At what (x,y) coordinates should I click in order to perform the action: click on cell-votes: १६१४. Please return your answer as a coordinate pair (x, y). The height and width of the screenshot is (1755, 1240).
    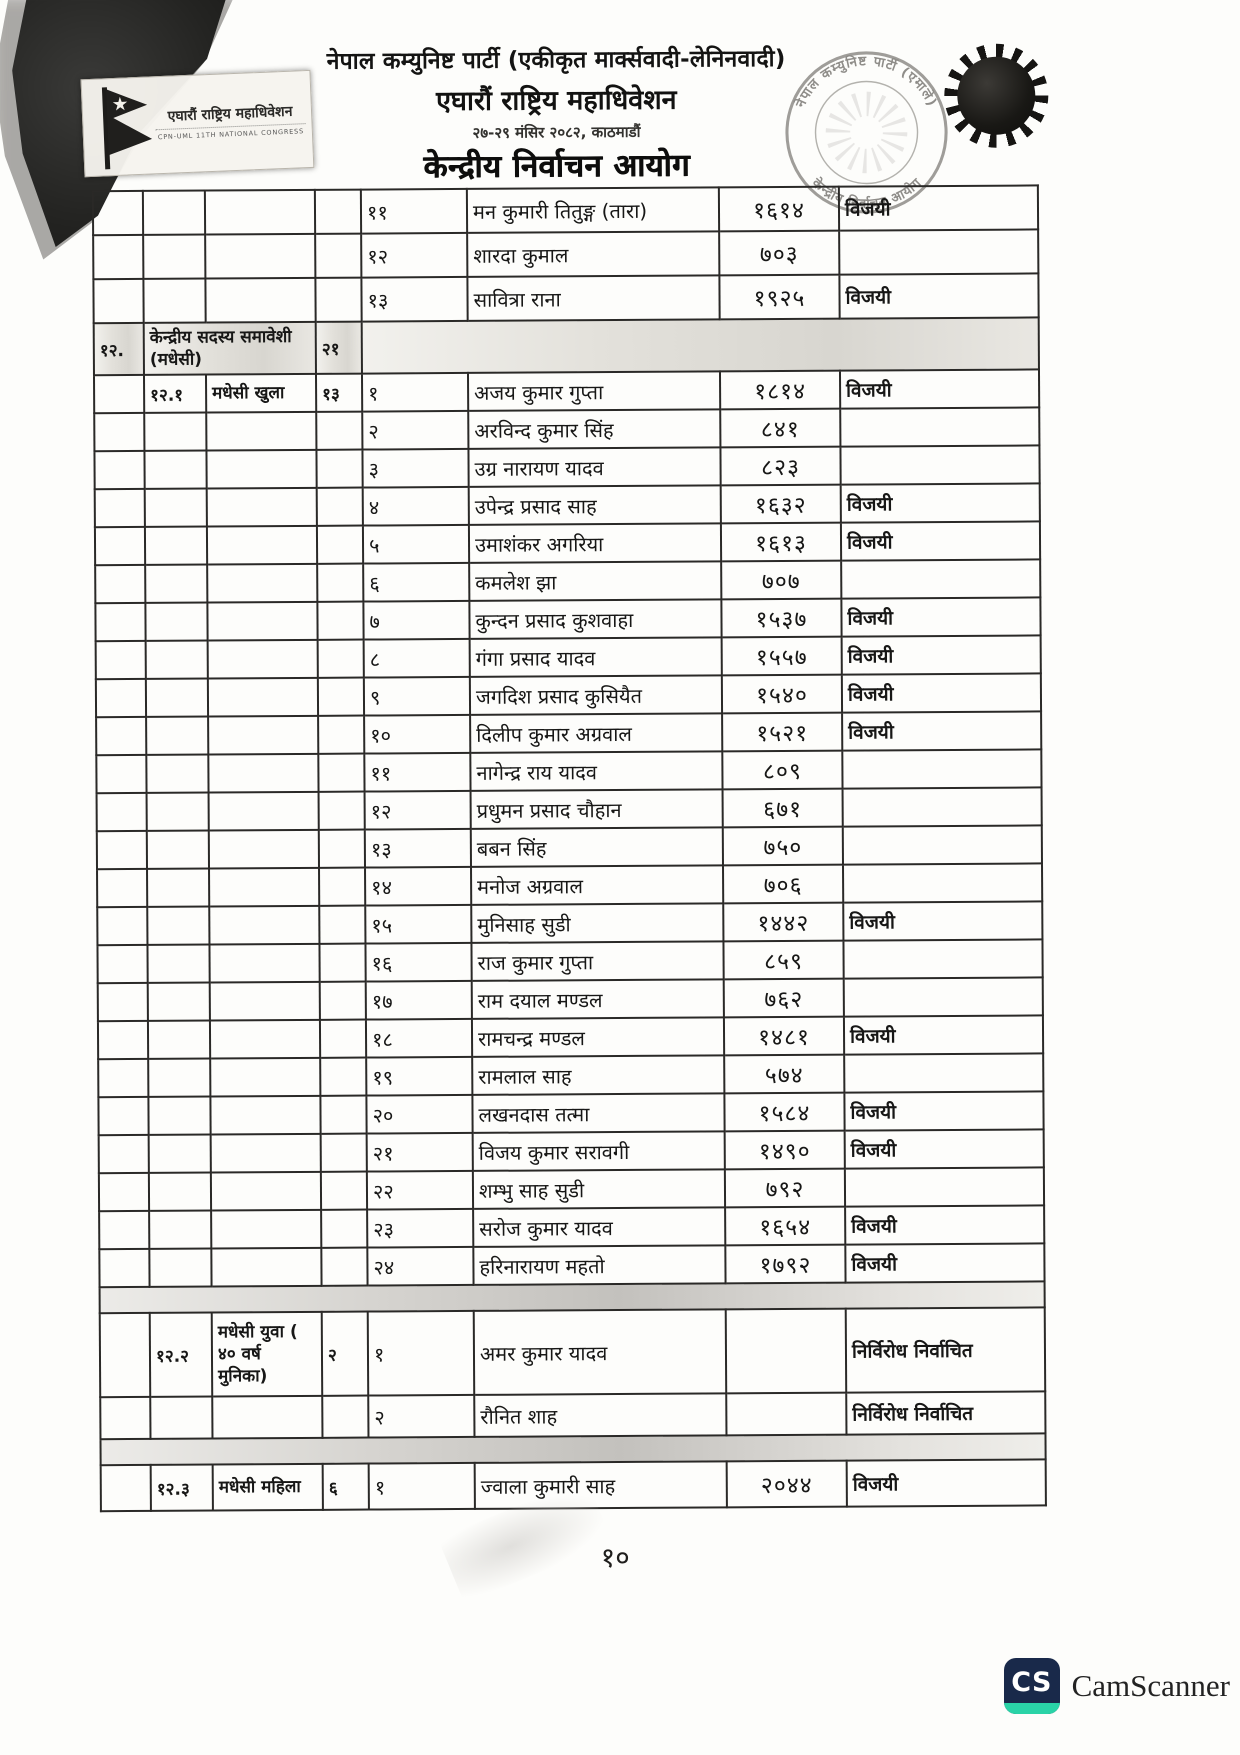
    Looking at the image, I should click on (779, 209).